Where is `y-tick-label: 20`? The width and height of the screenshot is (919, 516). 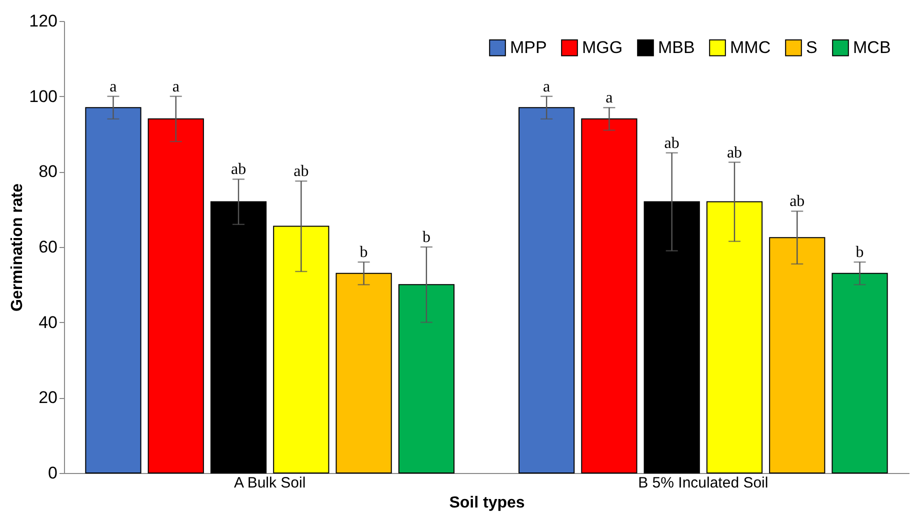 y-tick-label: 20 is located at coordinates (48, 398).